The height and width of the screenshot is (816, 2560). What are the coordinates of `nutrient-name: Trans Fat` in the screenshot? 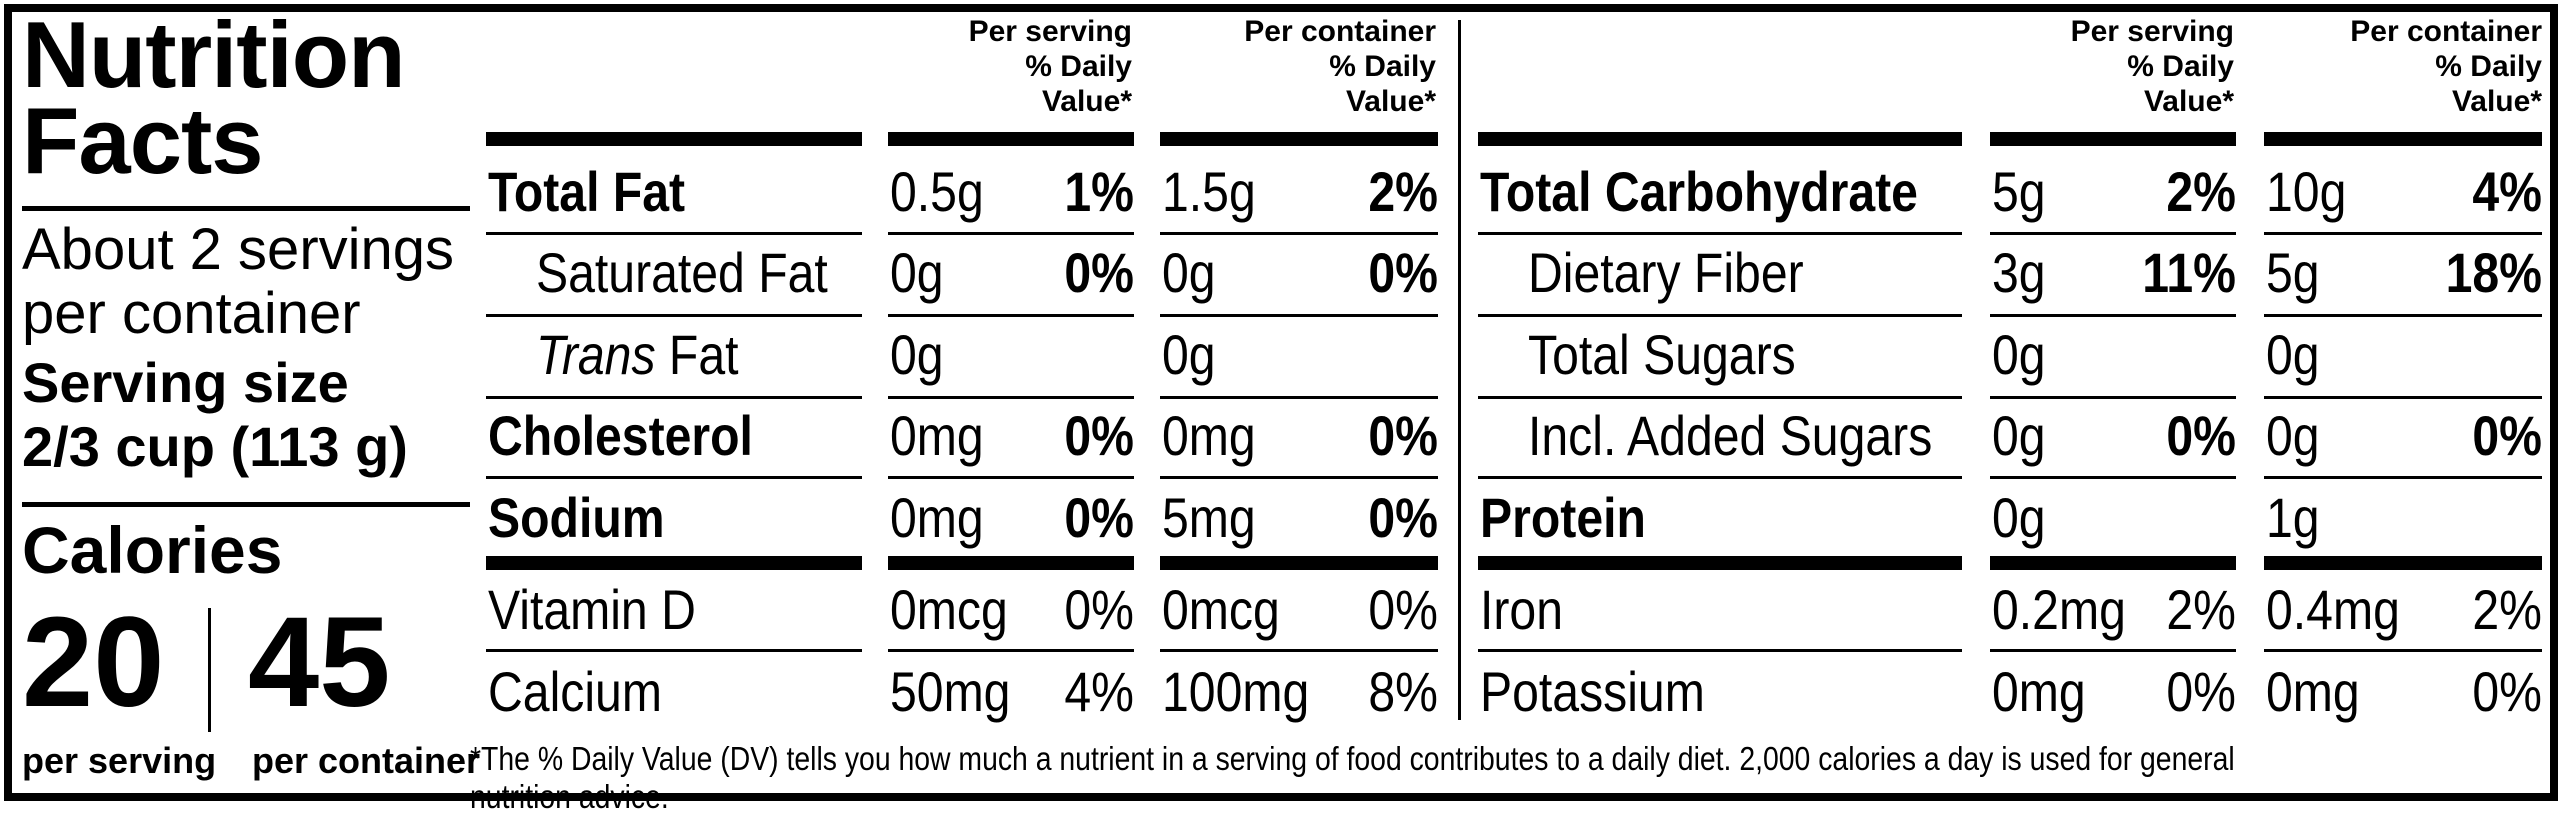 It's located at (637, 354).